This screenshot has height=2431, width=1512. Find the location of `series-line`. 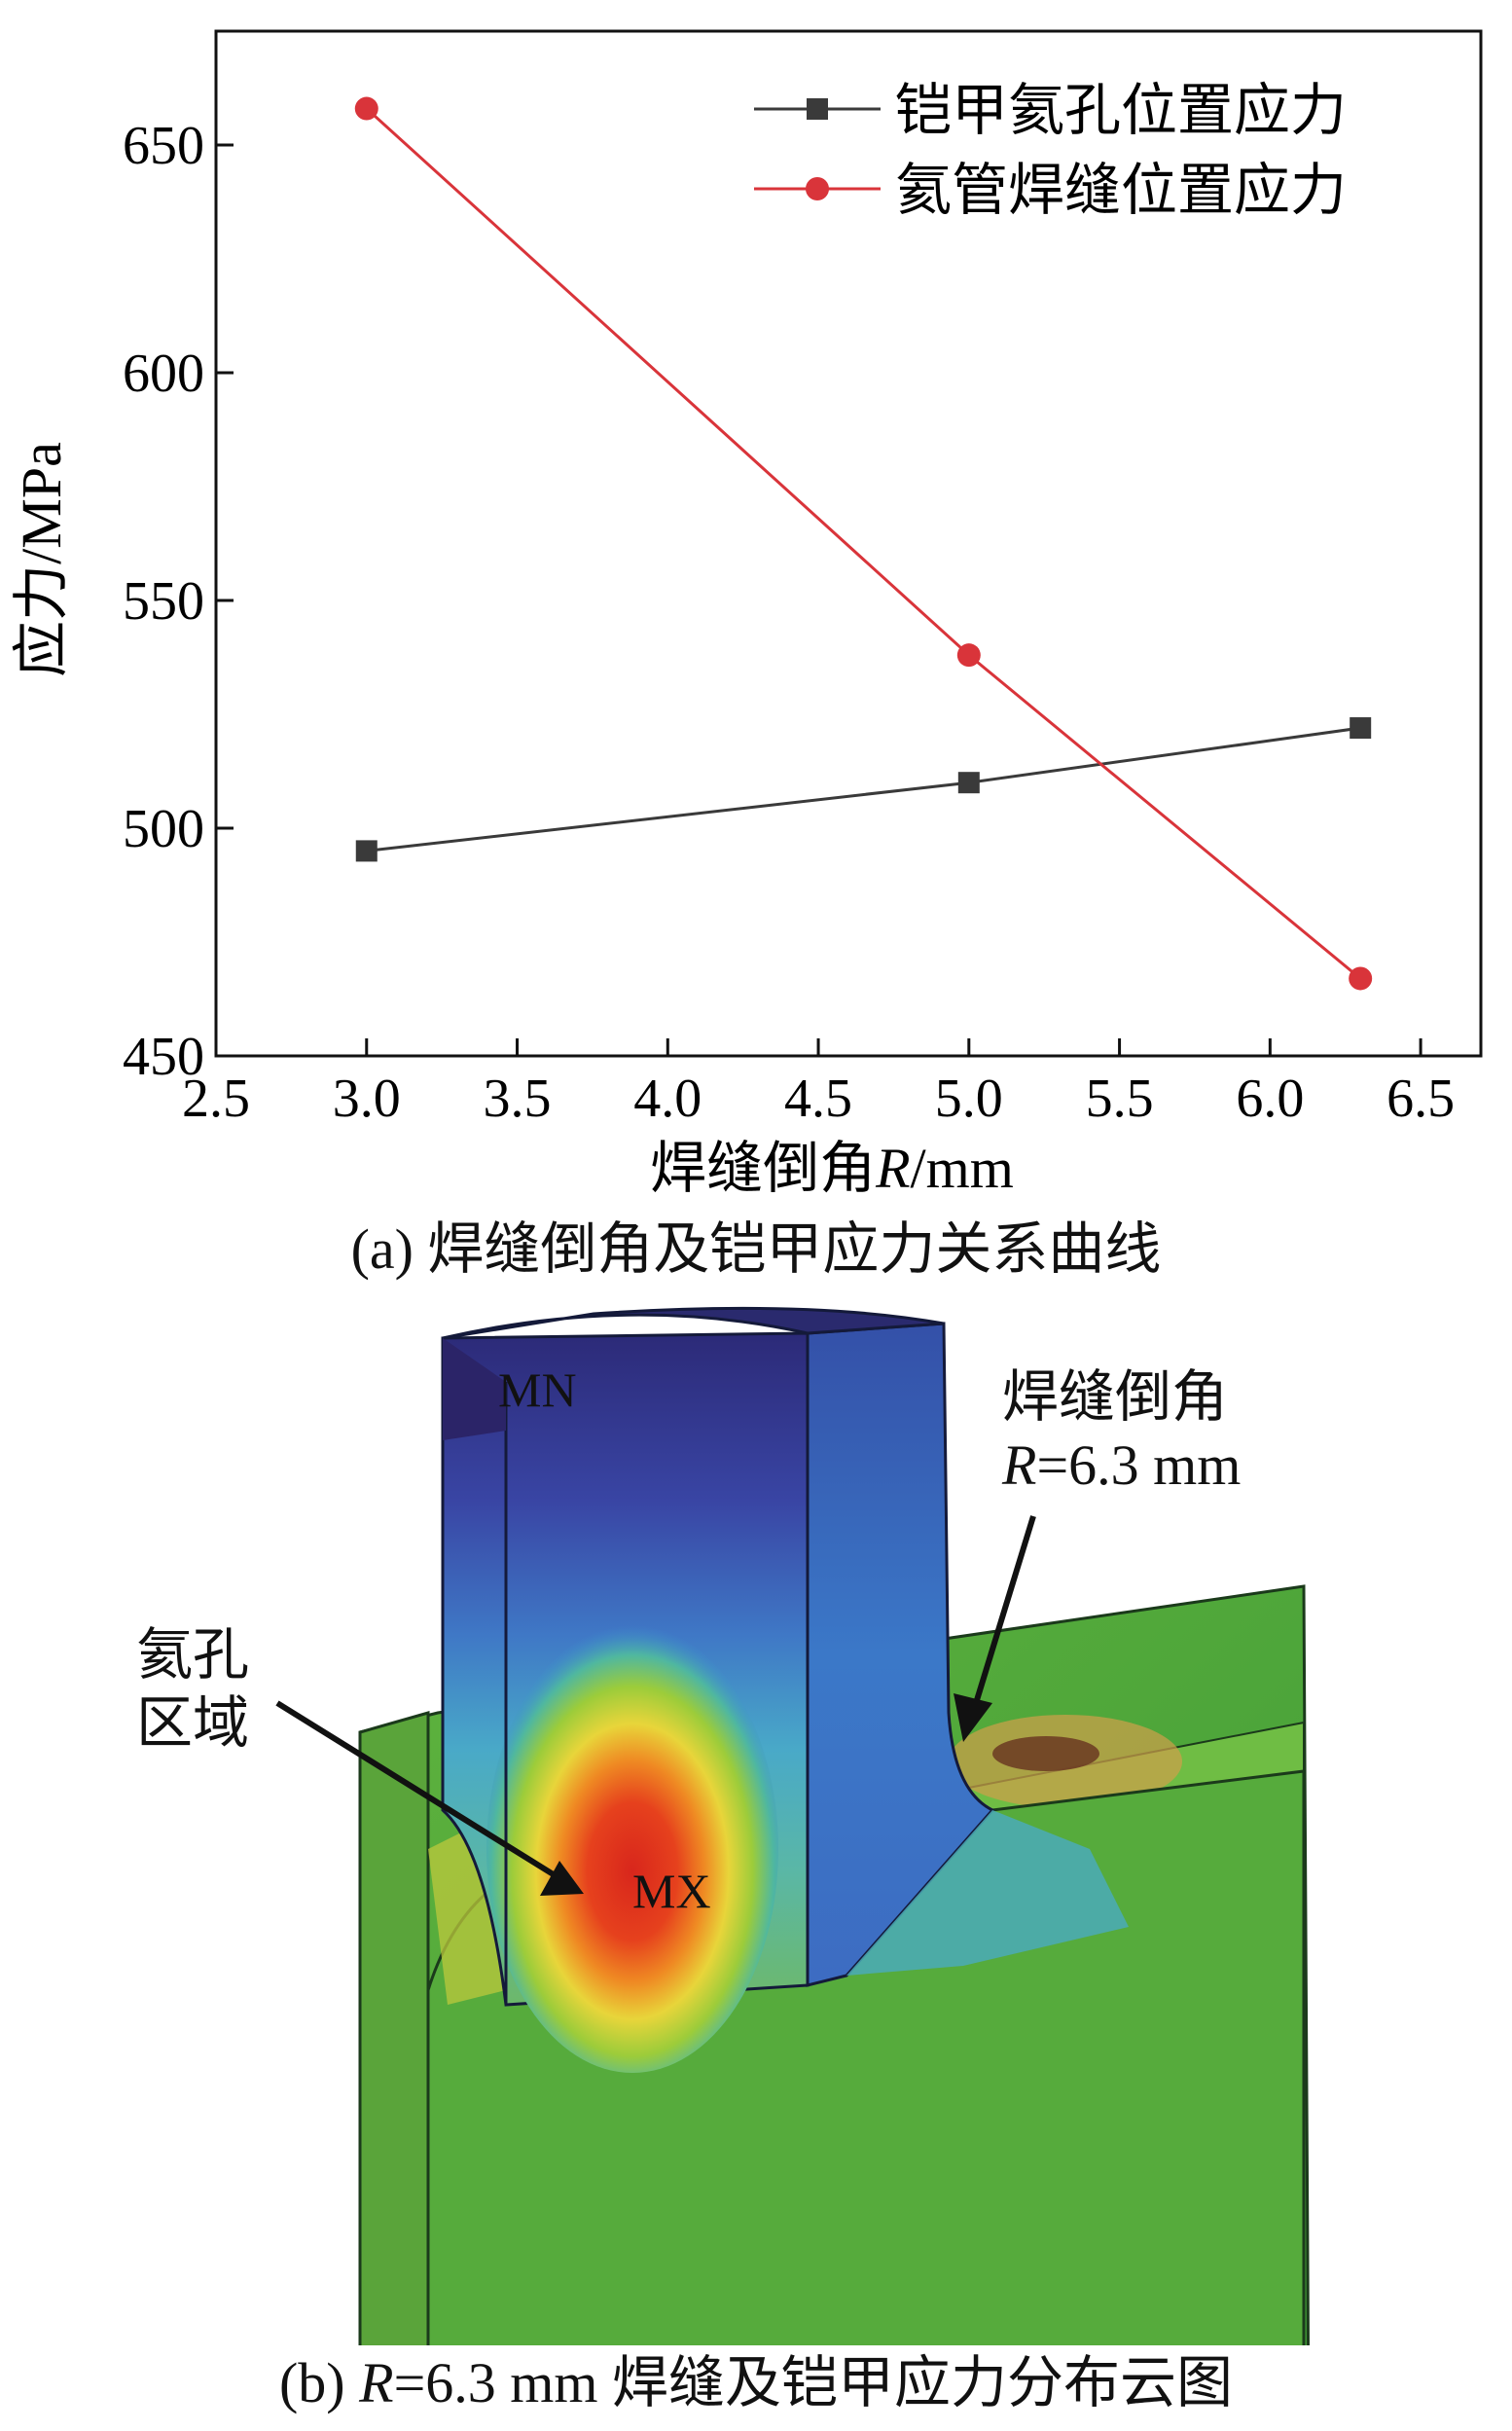

series-line is located at coordinates (863, 789).